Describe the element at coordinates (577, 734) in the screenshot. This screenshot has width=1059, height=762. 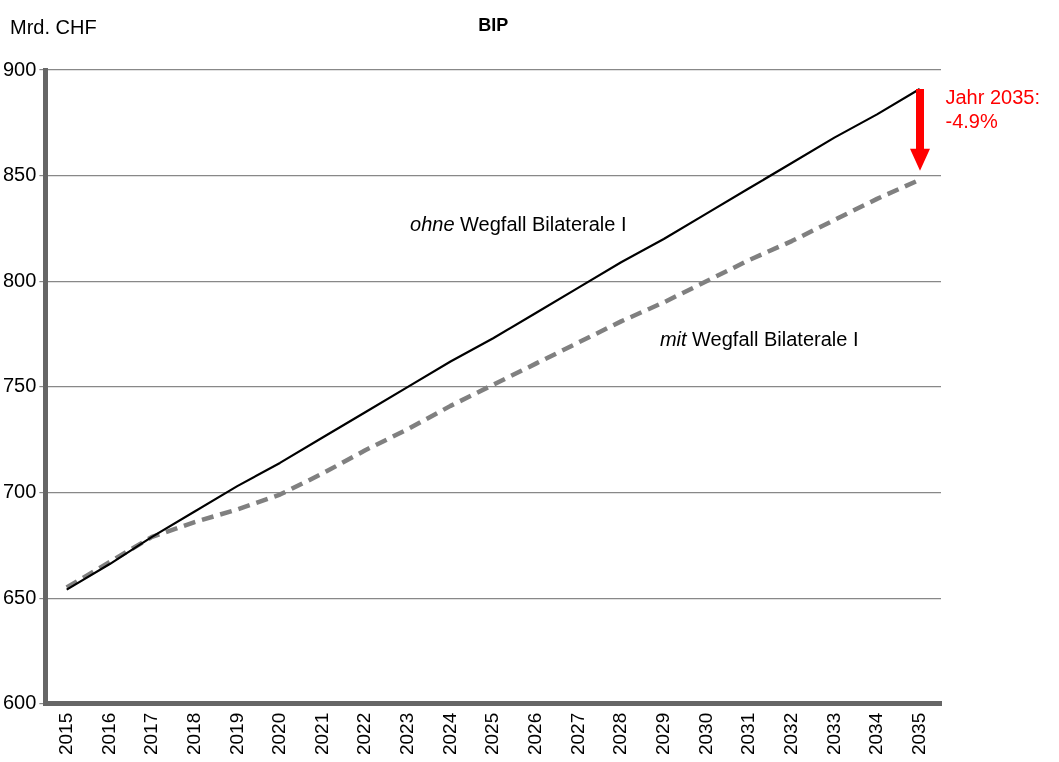
I see `x-tick-label: 2027` at that location.